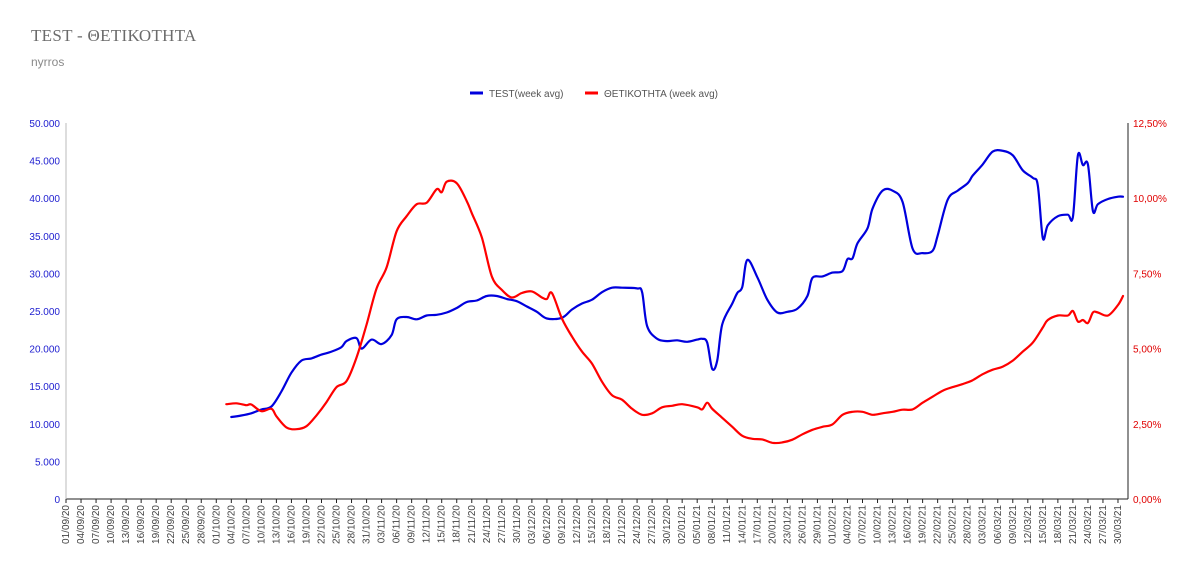 The width and height of the screenshot is (1200, 575). What do you see at coordinates (48, 62) in the screenshot?
I see `chart-subtitle: nyrros` at bounding box center [48, 62].